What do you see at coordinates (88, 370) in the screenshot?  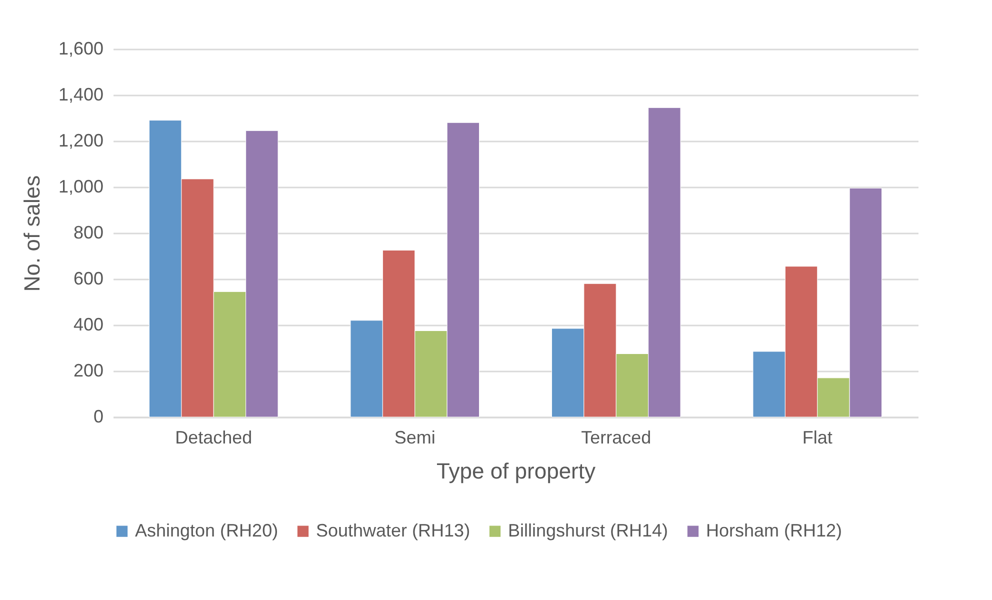 I see `y-tick-label: 200` at bounding box center [88, 370].